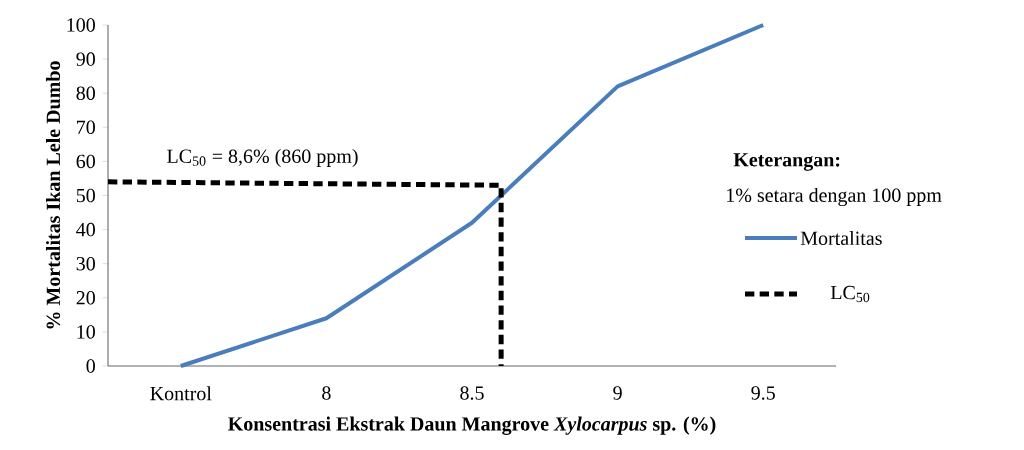 This screenshot has width=1024, height=450. What do you see at coordinates (181, 393) in the screenshot?
I see `x-tick-label: Kontrol` at bounding box center [181, 393].